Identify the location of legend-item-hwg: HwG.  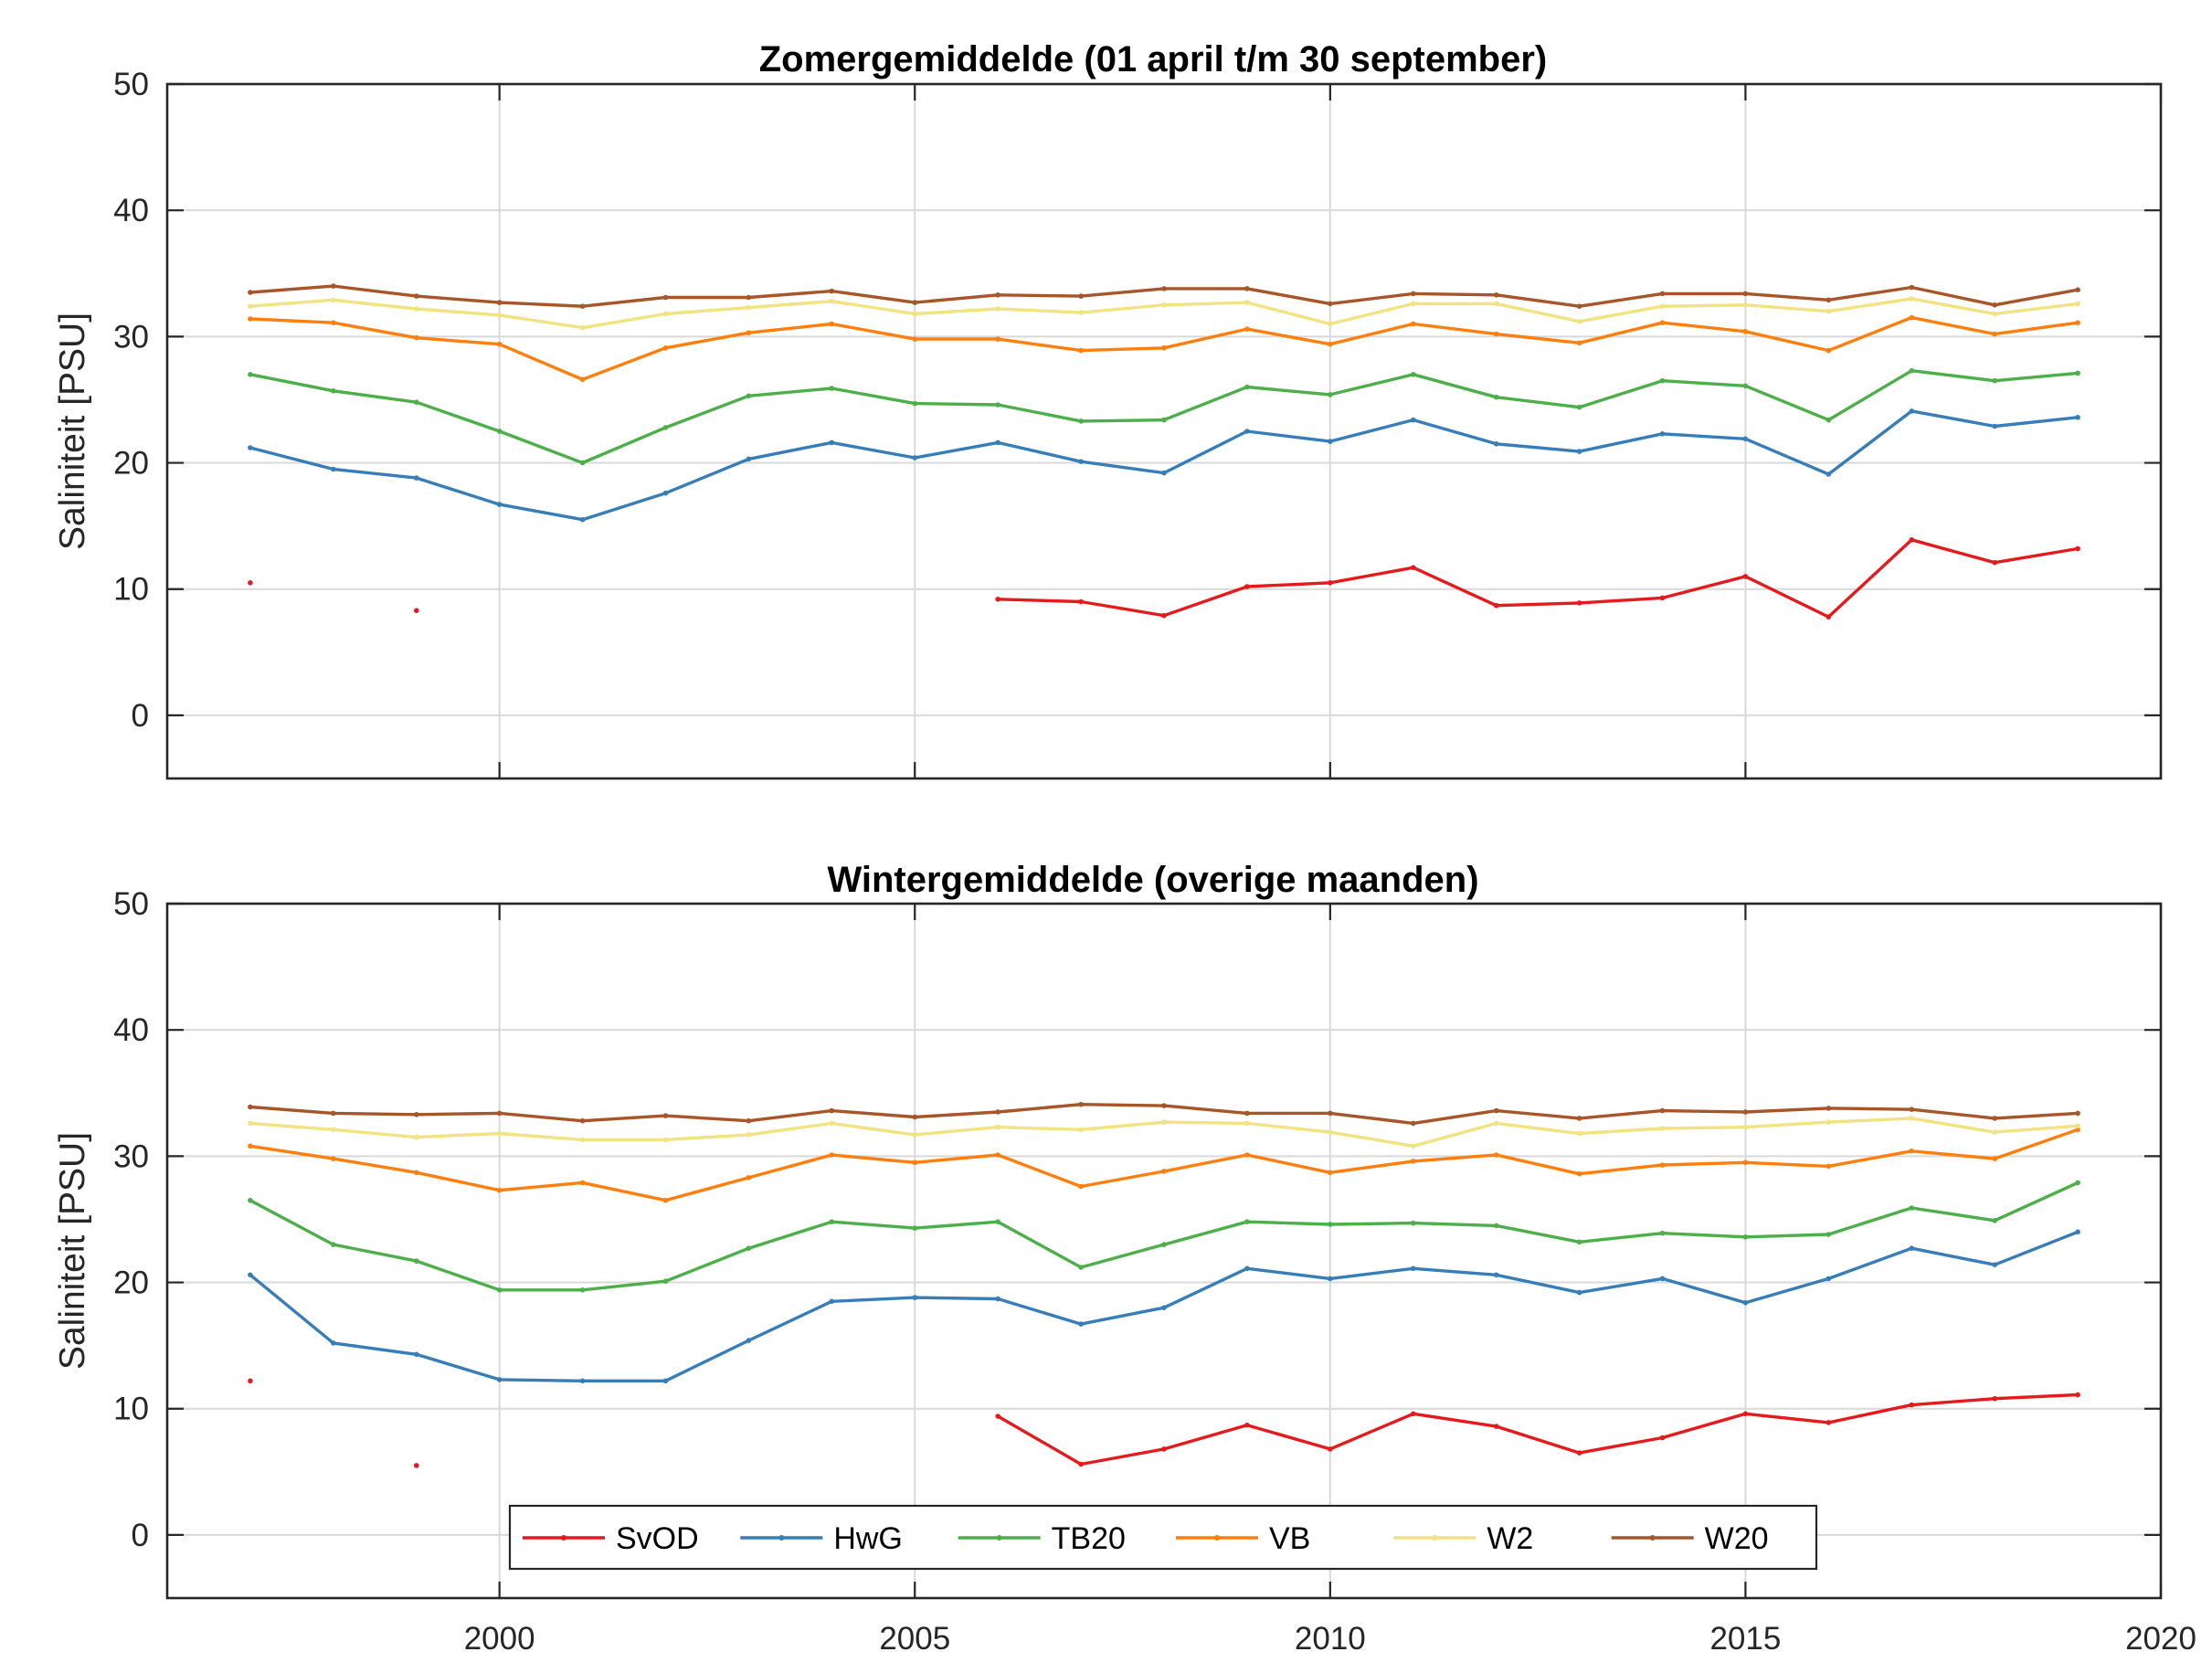
(821, 1538).